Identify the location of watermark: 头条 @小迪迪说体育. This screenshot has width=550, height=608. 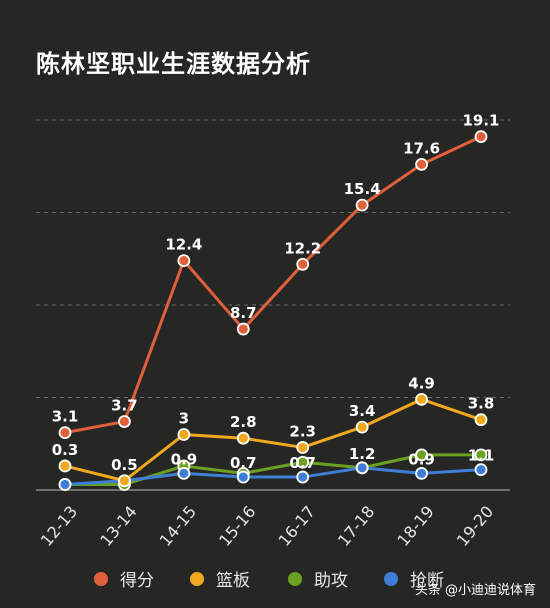
(475, 590).